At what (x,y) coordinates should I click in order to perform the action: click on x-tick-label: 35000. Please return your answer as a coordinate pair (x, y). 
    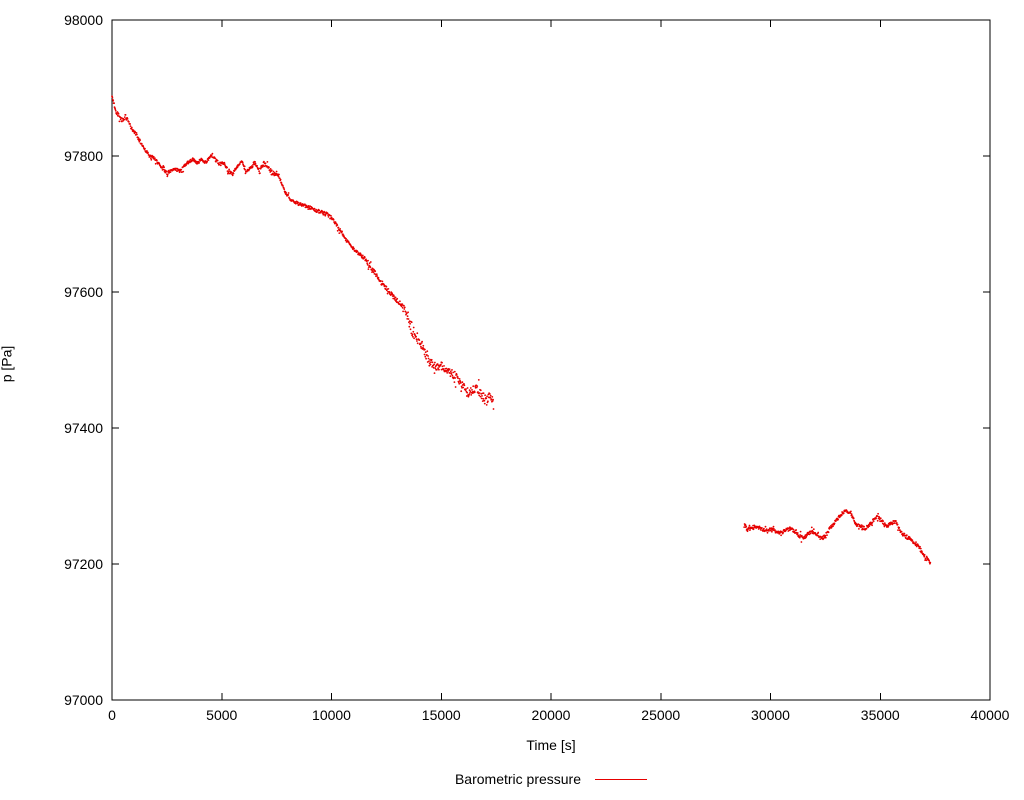
    Looking at the image, I should click on (880, 715).